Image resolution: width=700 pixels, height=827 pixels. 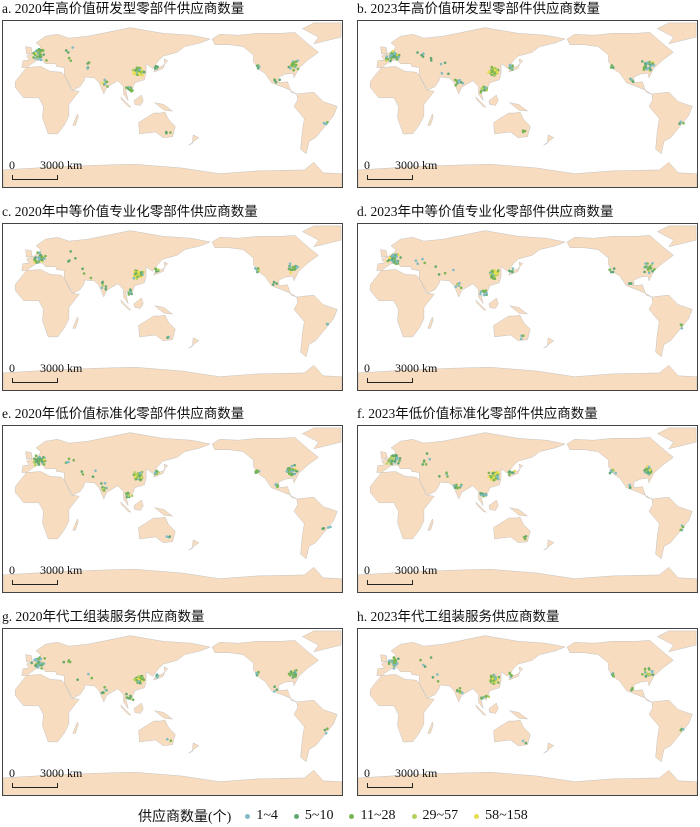 I want to click on map-panel: h. 2023年代工组装服务供应商数量 0 3000 km, so click(x=527, y=702).